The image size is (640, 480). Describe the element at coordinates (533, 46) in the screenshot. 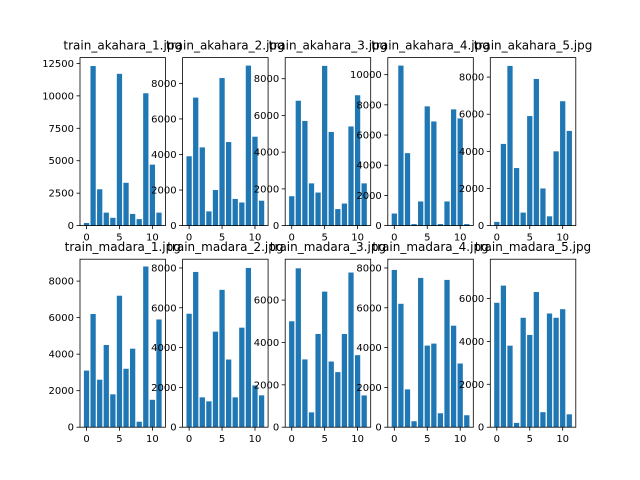

I see `subplot-title: train_akahara_5.jpg` at that location.